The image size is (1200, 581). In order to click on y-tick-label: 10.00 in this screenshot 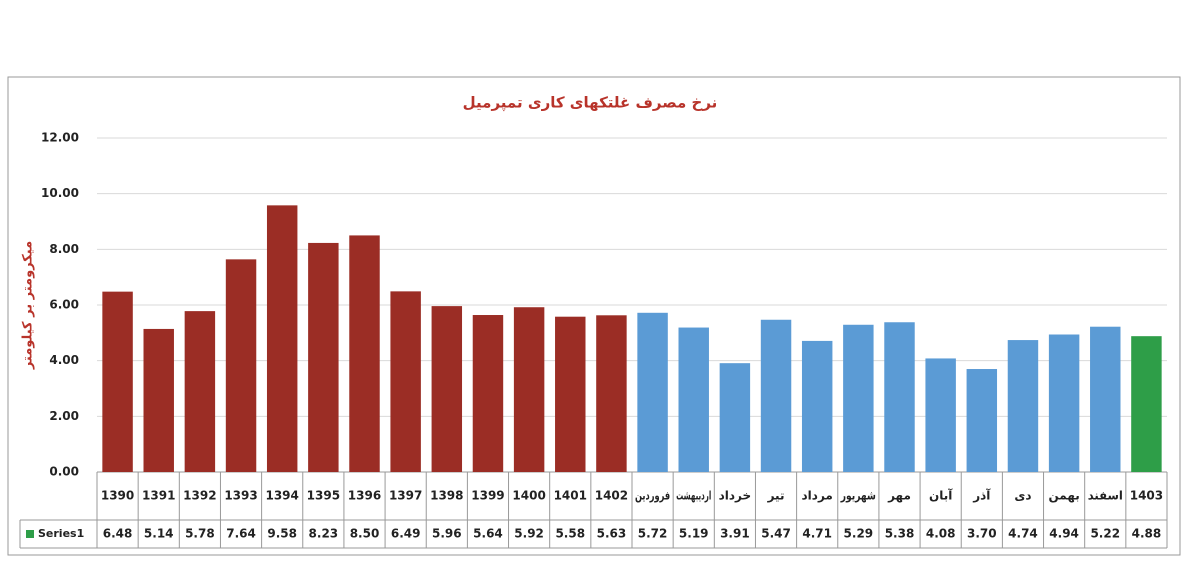, I will do `click(60, 193)`.